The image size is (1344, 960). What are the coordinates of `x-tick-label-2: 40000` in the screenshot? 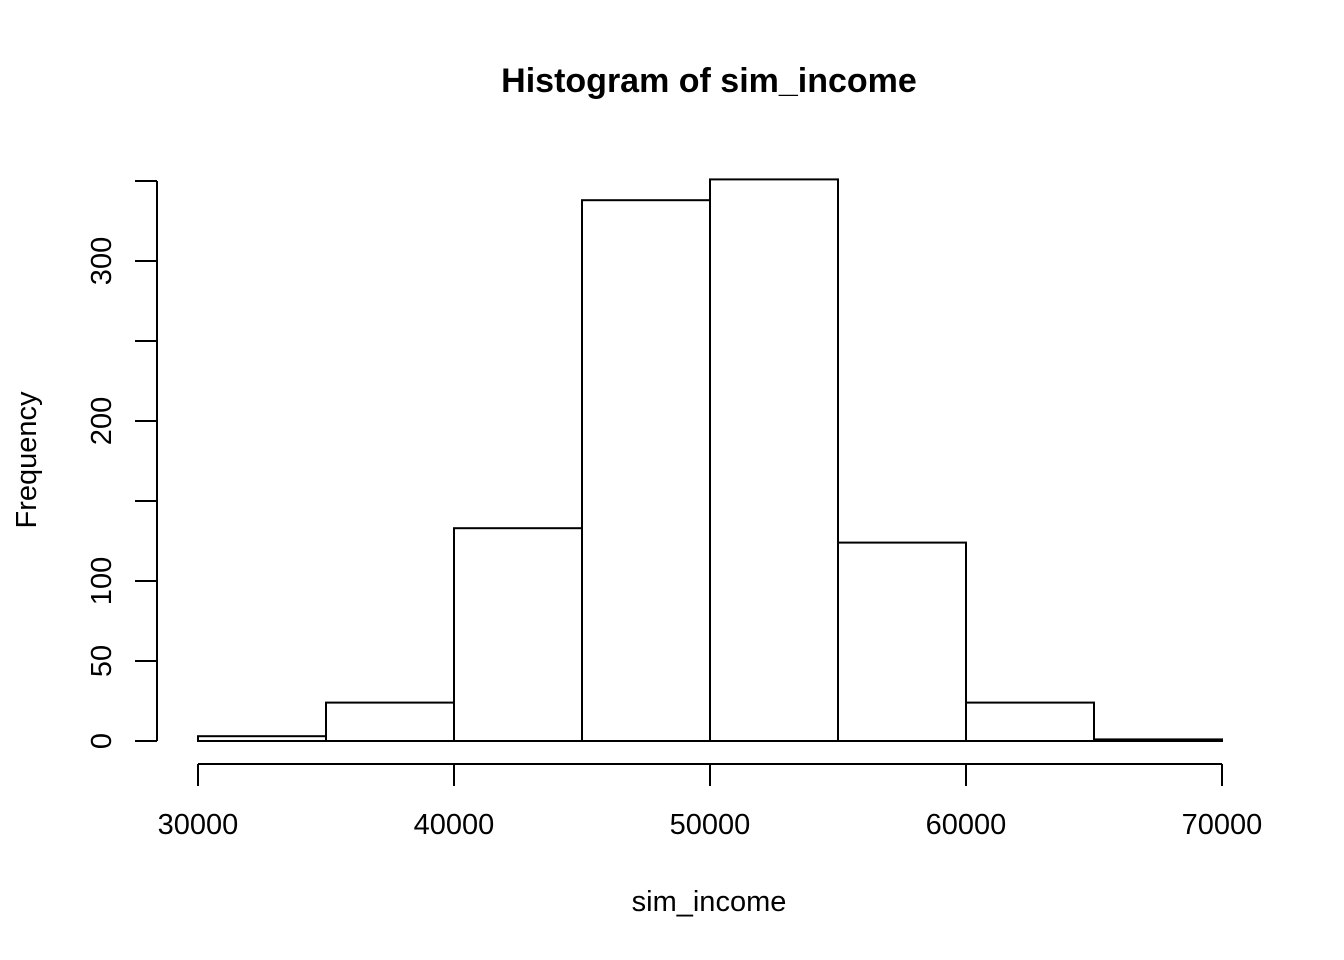 It's located at (454, 825).